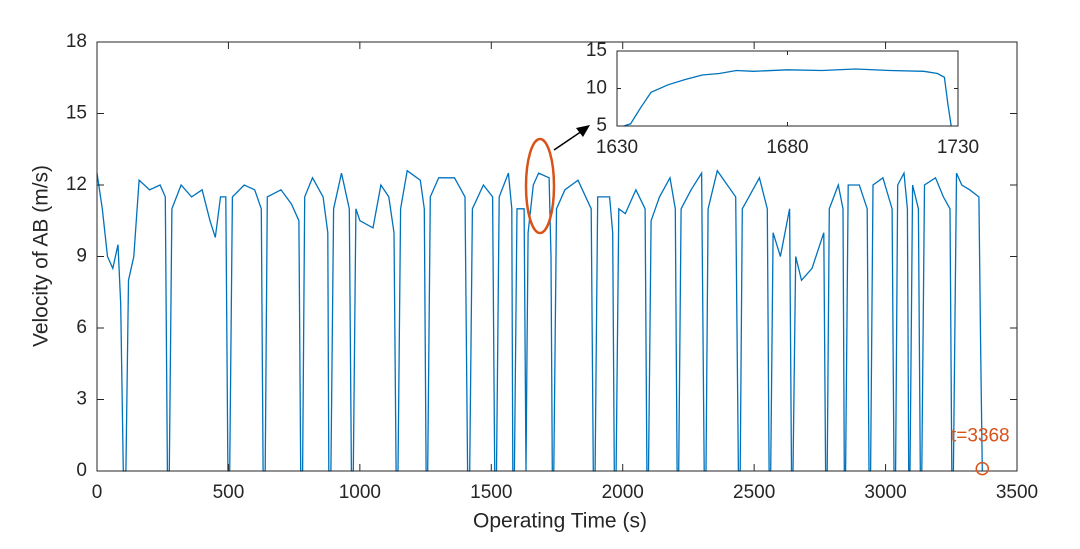 Image resolution: width=1080 pixels, height=549 pixels. What do you see at coordinates (81, 470) in the screenshot?
I see `y-tick-label: 0` at bounding box center [81, 470].